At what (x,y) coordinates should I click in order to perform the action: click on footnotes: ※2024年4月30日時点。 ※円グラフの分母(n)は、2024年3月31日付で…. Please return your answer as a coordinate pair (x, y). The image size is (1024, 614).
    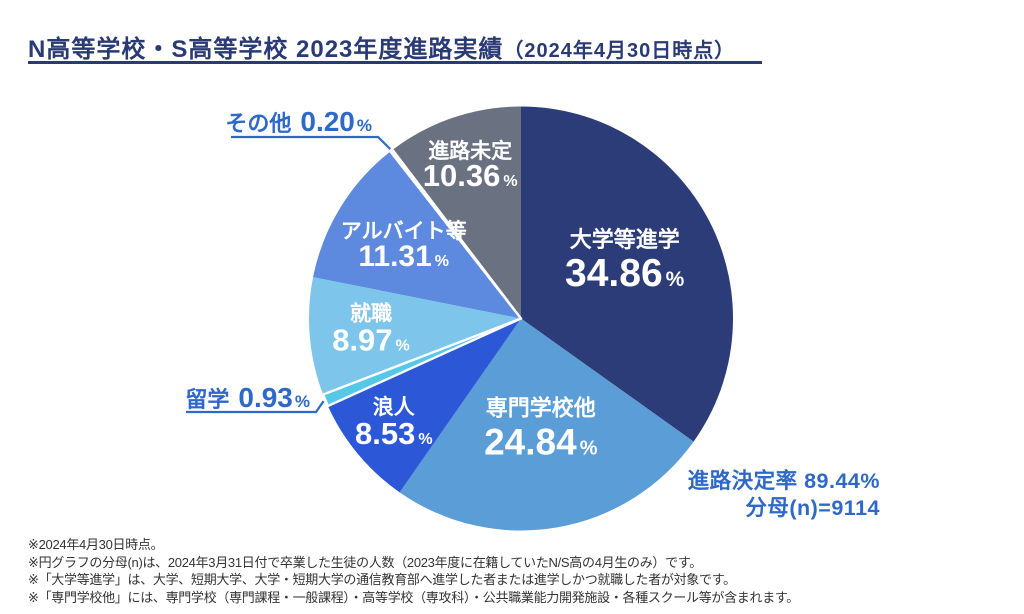
    Looking at the image, I should click on (413, 571).